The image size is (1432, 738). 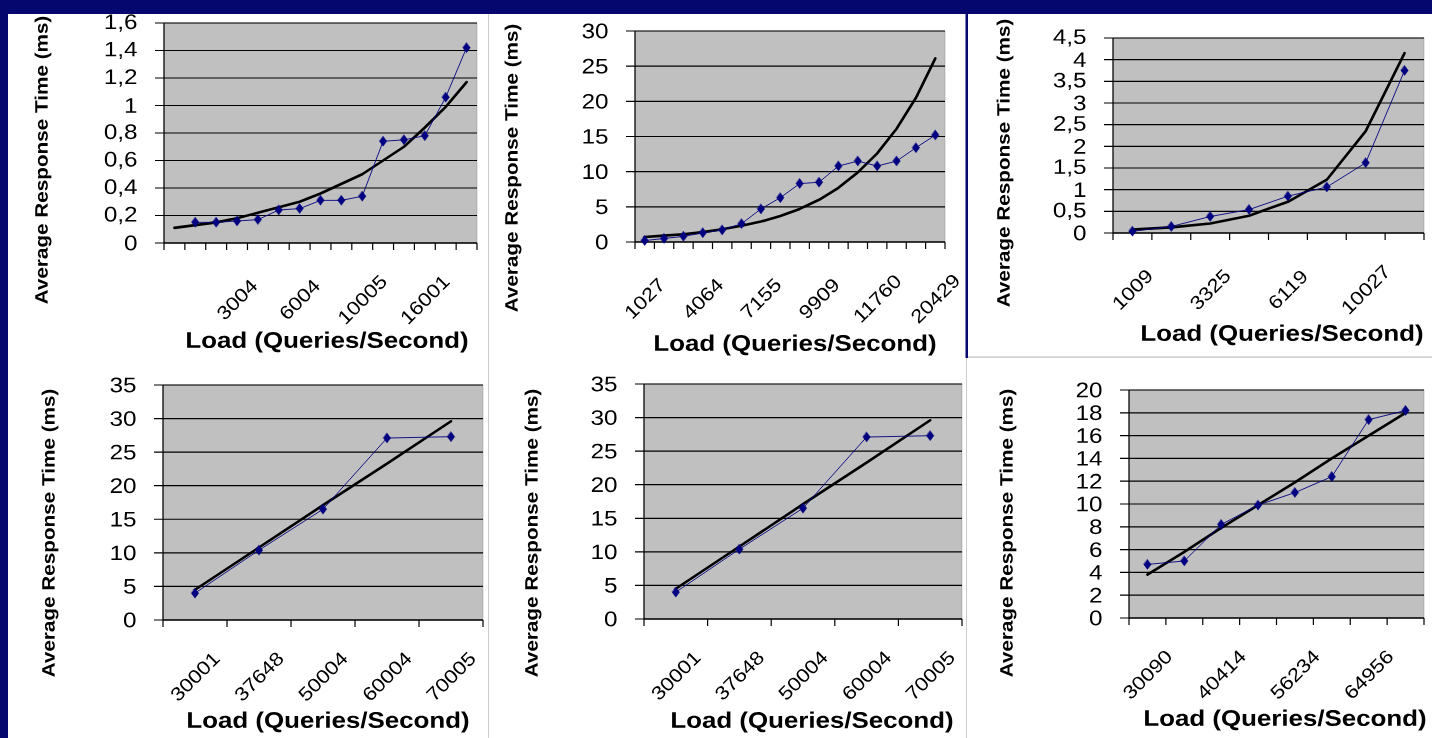 I want to click on y-tick-label: 1,6, so click(x=121, y=23).